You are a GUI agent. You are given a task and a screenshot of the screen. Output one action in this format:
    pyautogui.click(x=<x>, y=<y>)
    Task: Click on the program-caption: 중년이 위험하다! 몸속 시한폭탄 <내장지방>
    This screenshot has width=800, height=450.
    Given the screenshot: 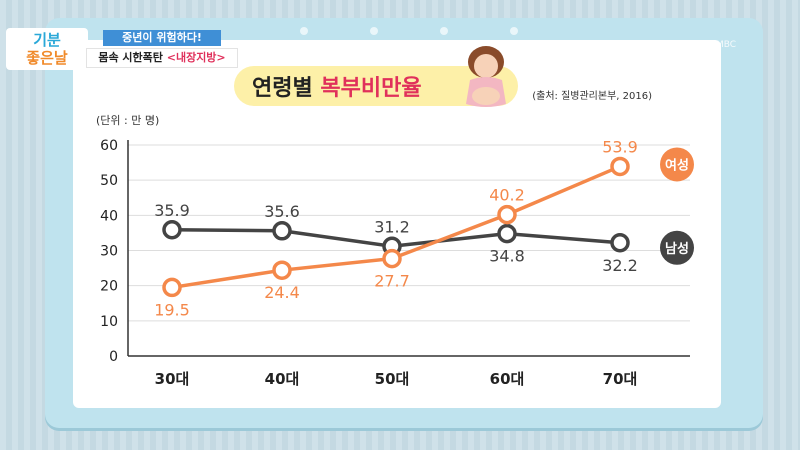 What is the action you would take?
    pyautogui.click(x=162, y=49)
    